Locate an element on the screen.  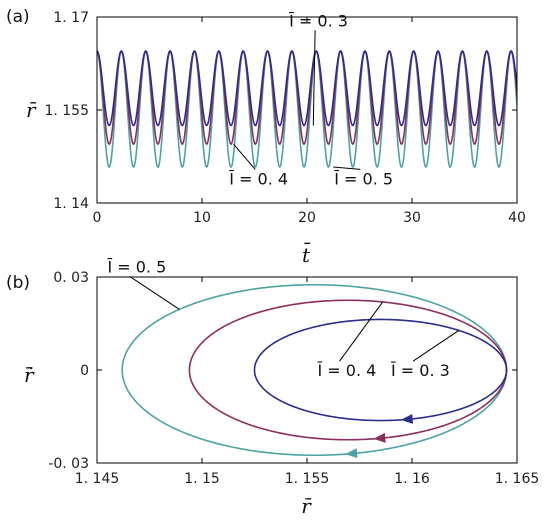
panel-a-label: (a) is located at coordinates (18, 17).